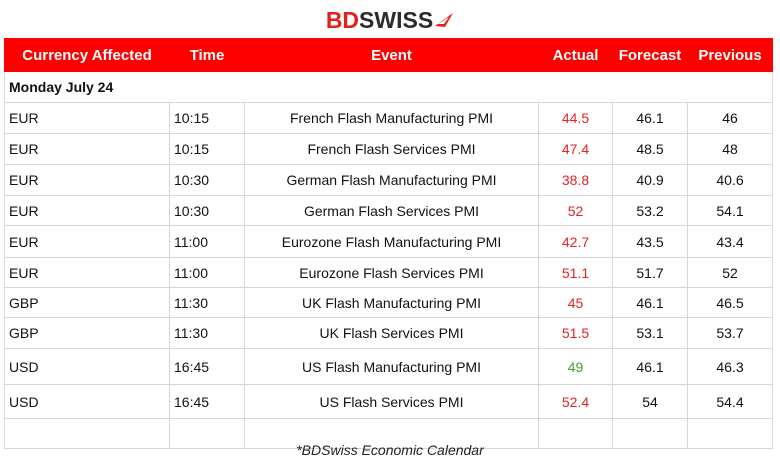  Describe the element at coordinates (730, 241) in the screenshot. I see `previous-cell: 43.4` at that location.